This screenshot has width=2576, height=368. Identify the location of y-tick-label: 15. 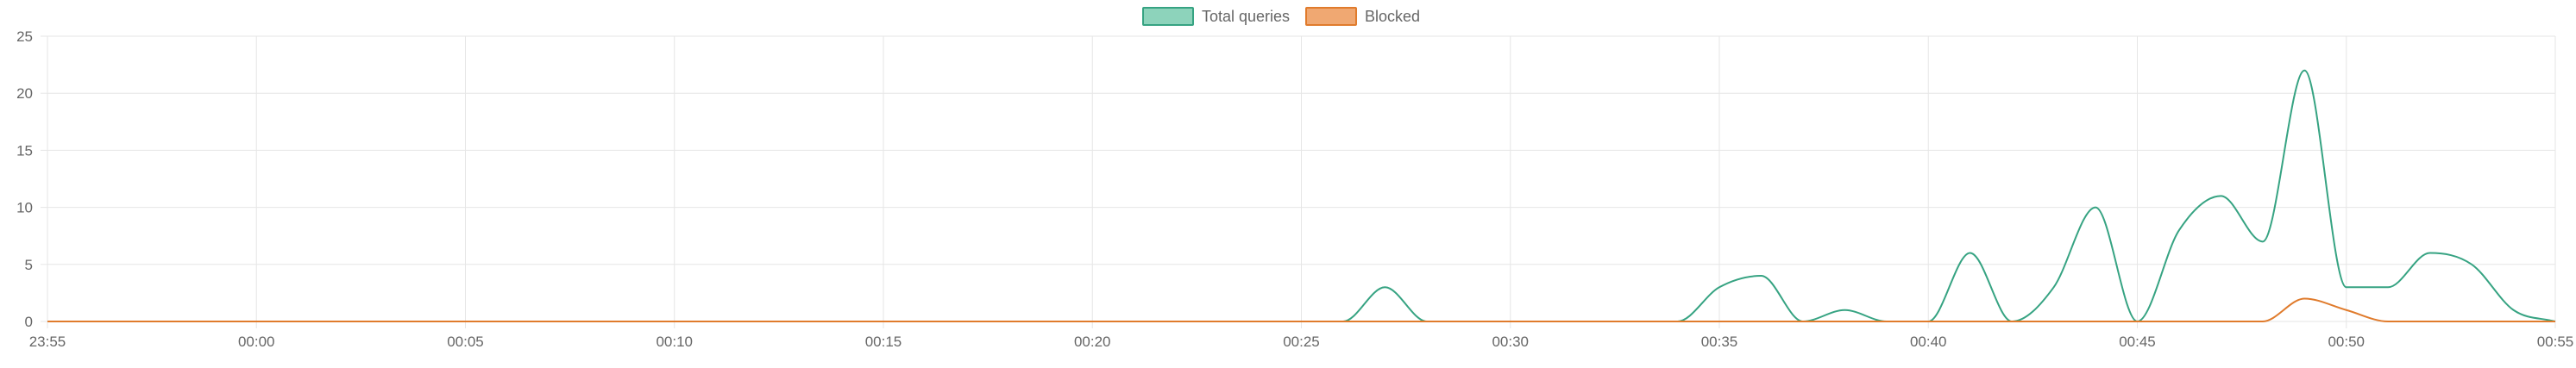
(24, 150).